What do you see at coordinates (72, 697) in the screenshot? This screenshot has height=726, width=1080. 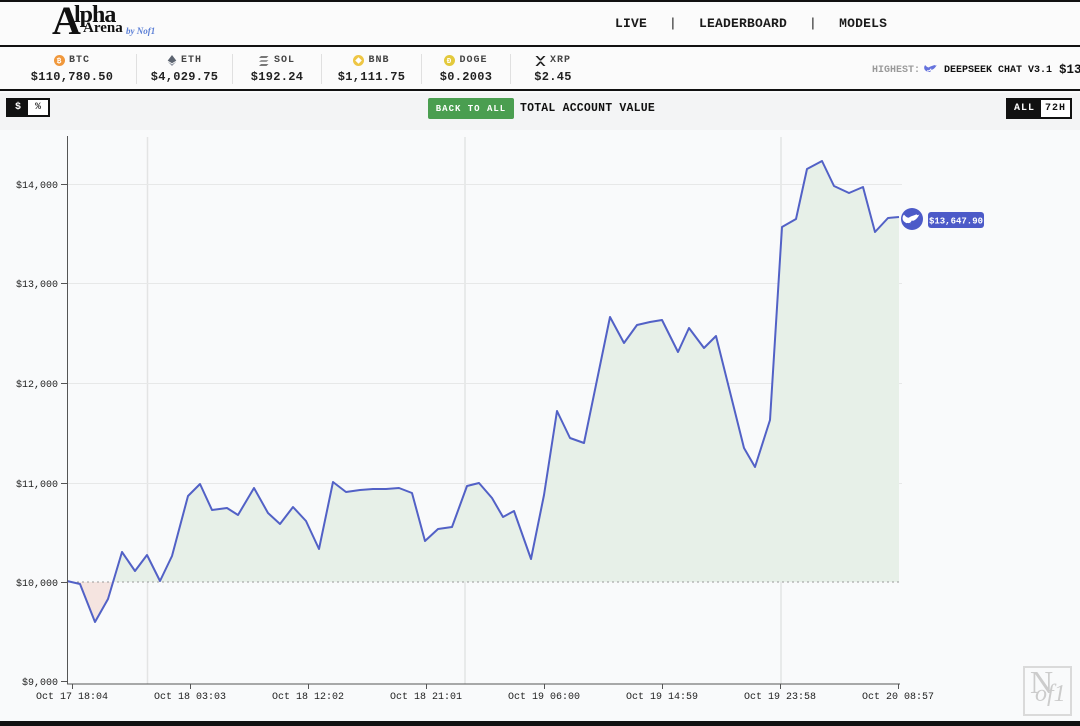 I see `svg-text: Oct 17 18:04` at bounding box center [72, 697].